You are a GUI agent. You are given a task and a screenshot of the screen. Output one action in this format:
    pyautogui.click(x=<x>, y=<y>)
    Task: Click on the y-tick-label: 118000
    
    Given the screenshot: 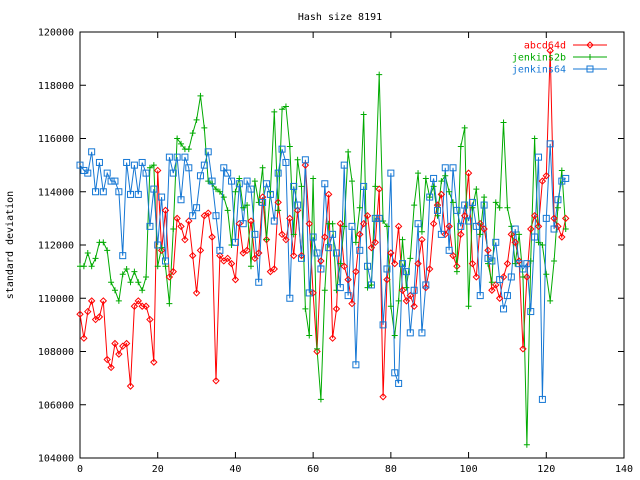 What is the action you would take?
    pyautogui.click(x=56, y=86)
    